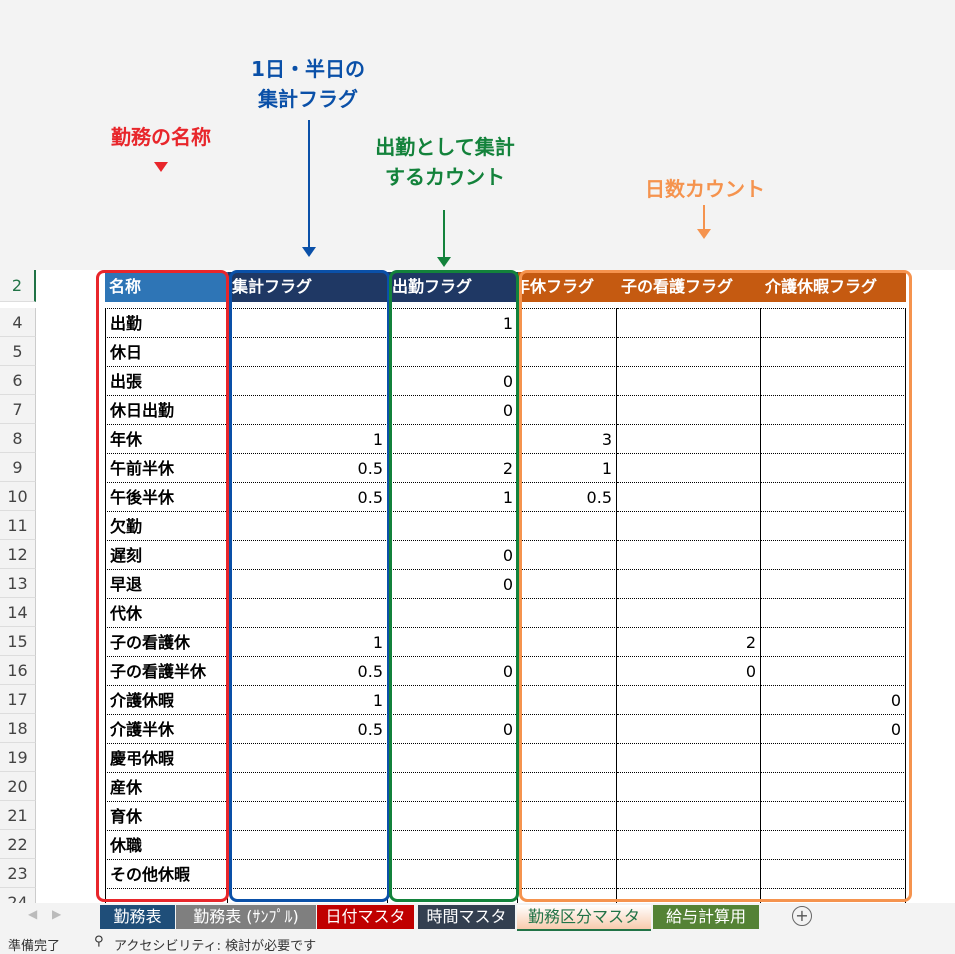 The height and width of the screenshot is (954, 955). I want to click on row-header: 18, so click(18, 728).